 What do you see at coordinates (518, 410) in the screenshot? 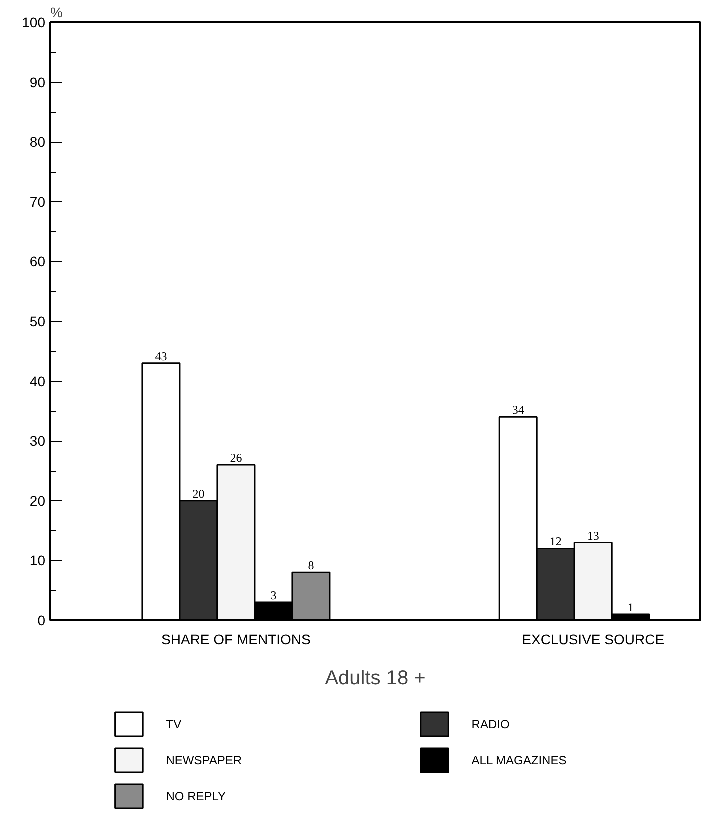
I see `data-label: 34` at bounding box center [518, 410].